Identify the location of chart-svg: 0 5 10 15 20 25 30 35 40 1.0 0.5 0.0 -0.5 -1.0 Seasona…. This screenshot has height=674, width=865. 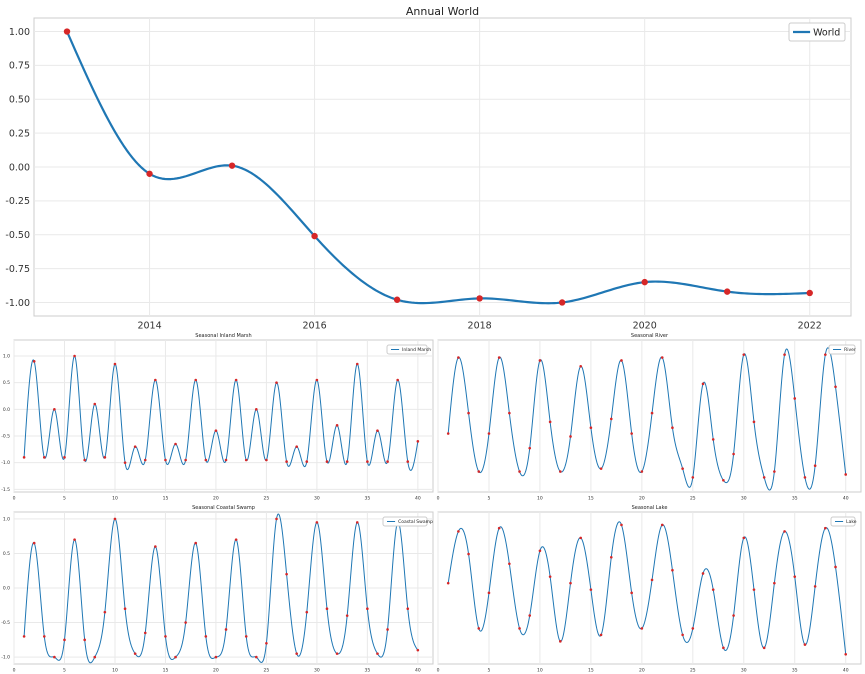
(217, 589).